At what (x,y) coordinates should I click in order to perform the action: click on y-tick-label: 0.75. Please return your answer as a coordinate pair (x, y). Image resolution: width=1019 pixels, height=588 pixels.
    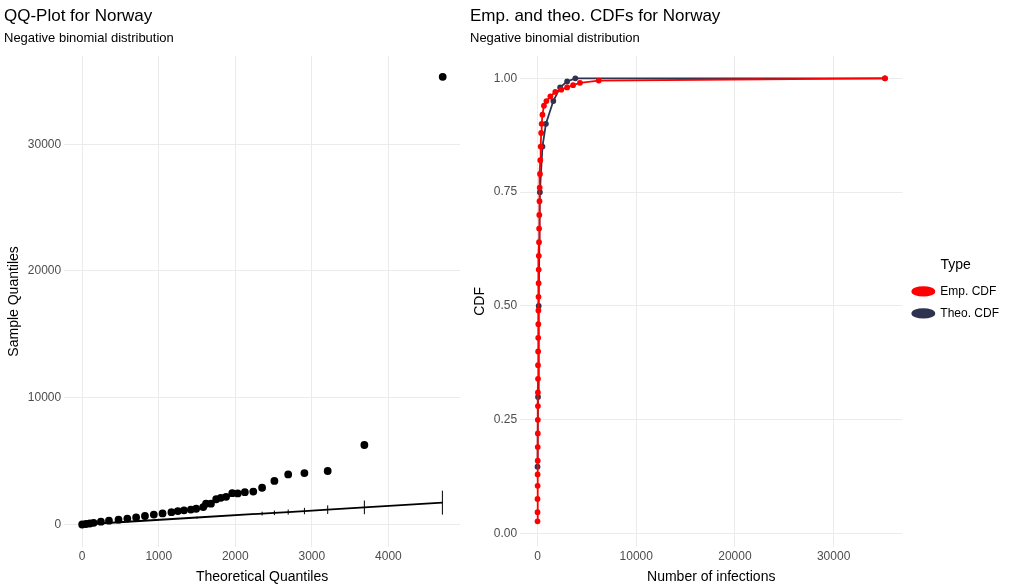
    Looking at the image, I should click on (505, 191).